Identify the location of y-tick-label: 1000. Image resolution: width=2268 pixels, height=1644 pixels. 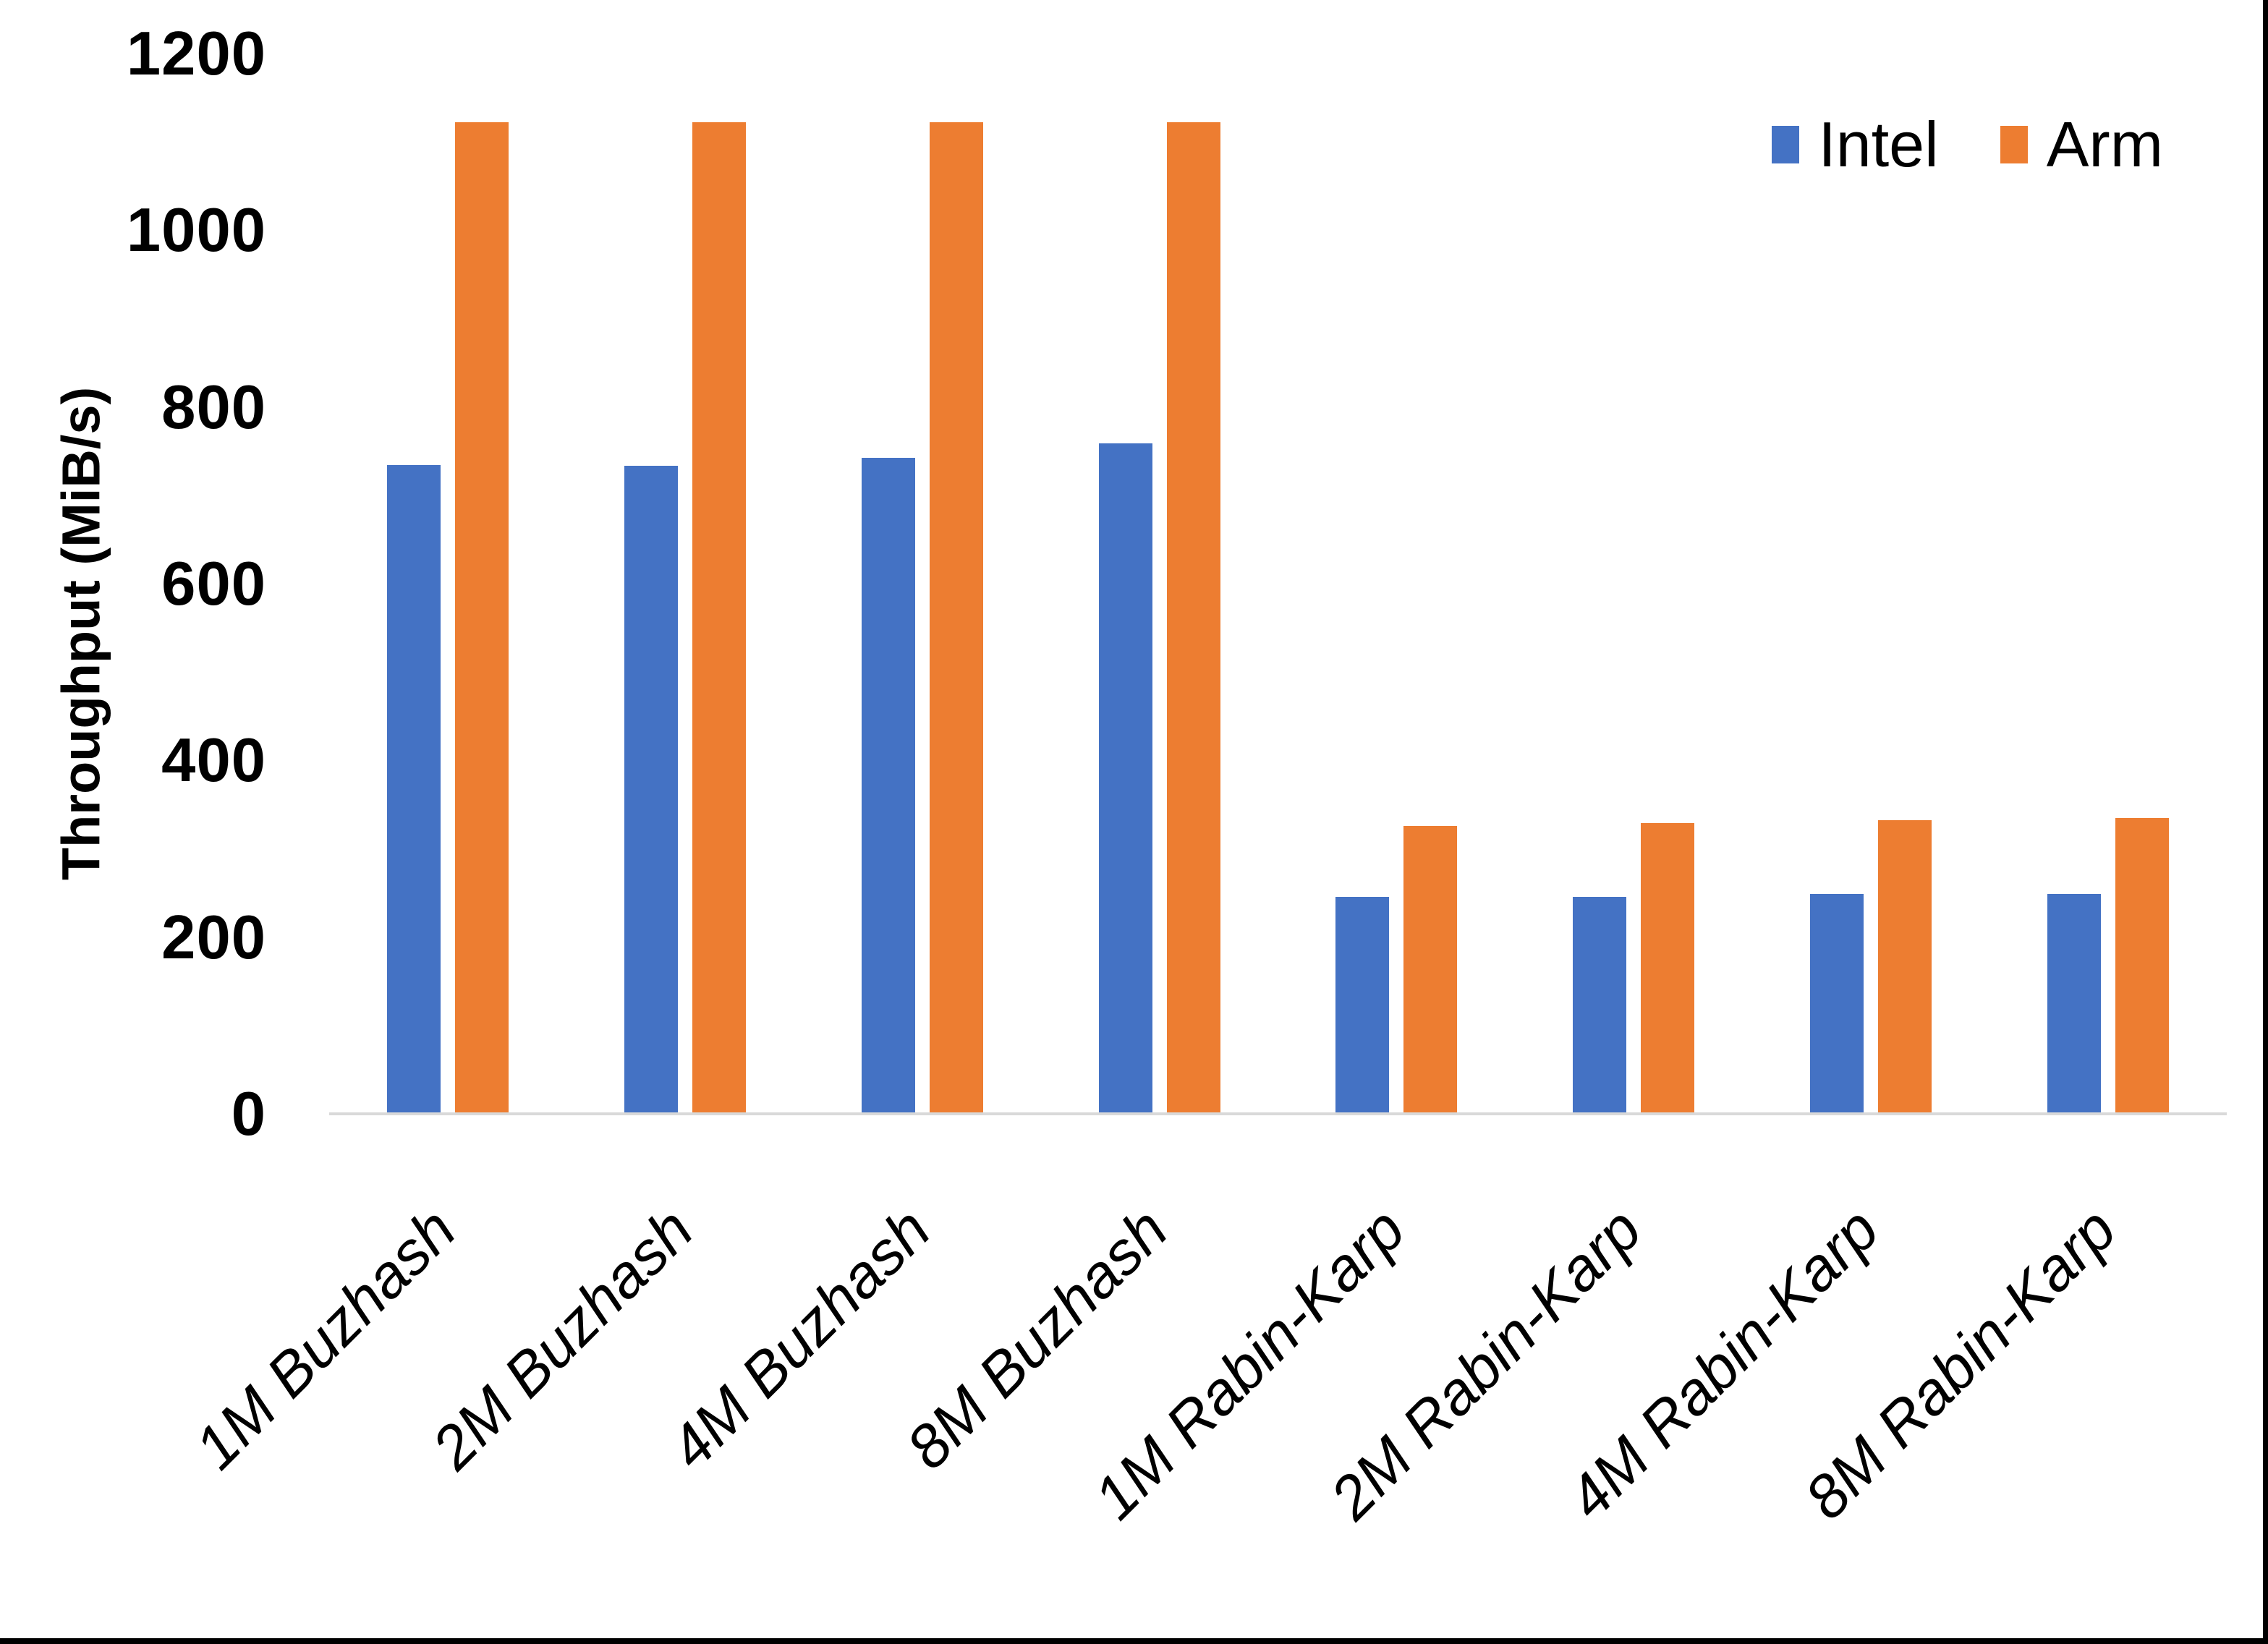
(196, 230).